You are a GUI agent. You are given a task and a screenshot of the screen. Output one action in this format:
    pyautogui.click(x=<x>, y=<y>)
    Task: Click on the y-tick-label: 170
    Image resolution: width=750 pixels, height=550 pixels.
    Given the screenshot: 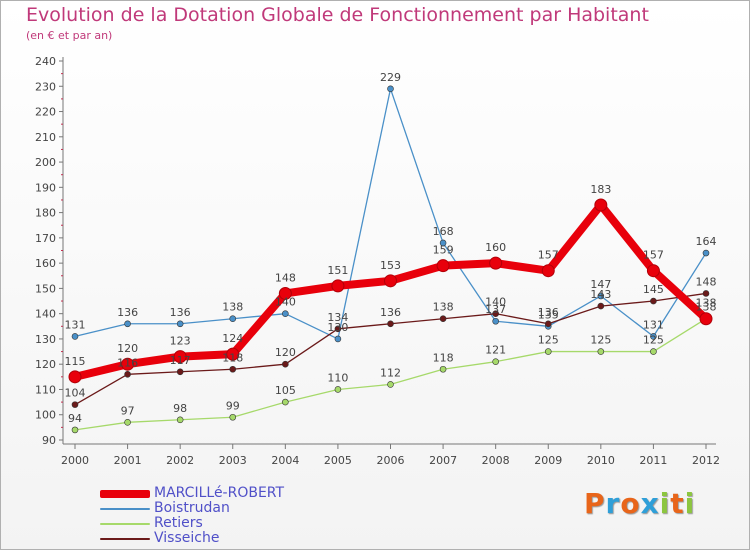 What is the action you would take?
    pyautogui.click(x=45, y=238)
    